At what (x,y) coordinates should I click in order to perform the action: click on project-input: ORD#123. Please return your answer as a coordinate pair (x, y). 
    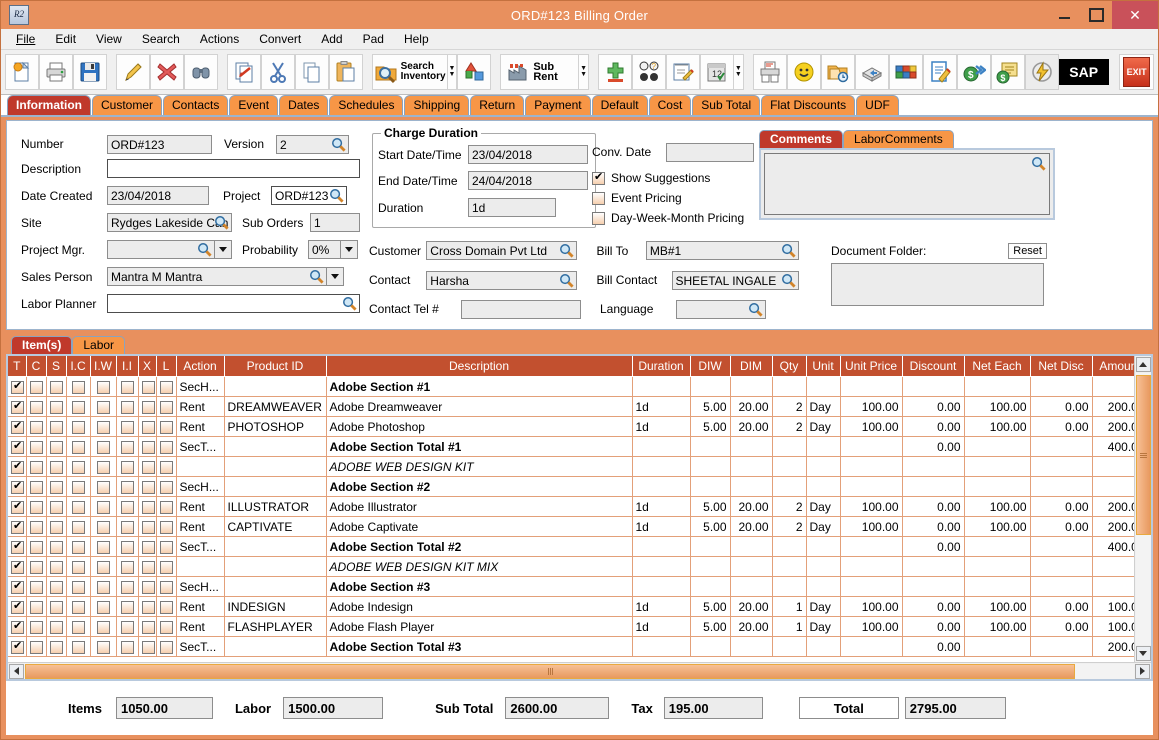
    Looking at the image, I should click on (309, 195).